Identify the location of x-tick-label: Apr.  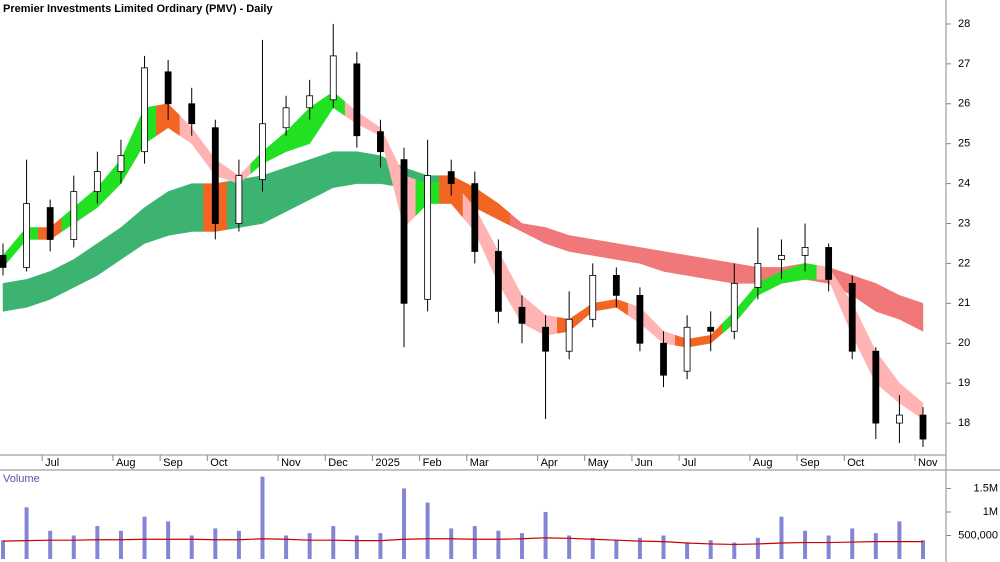
(549, 463).